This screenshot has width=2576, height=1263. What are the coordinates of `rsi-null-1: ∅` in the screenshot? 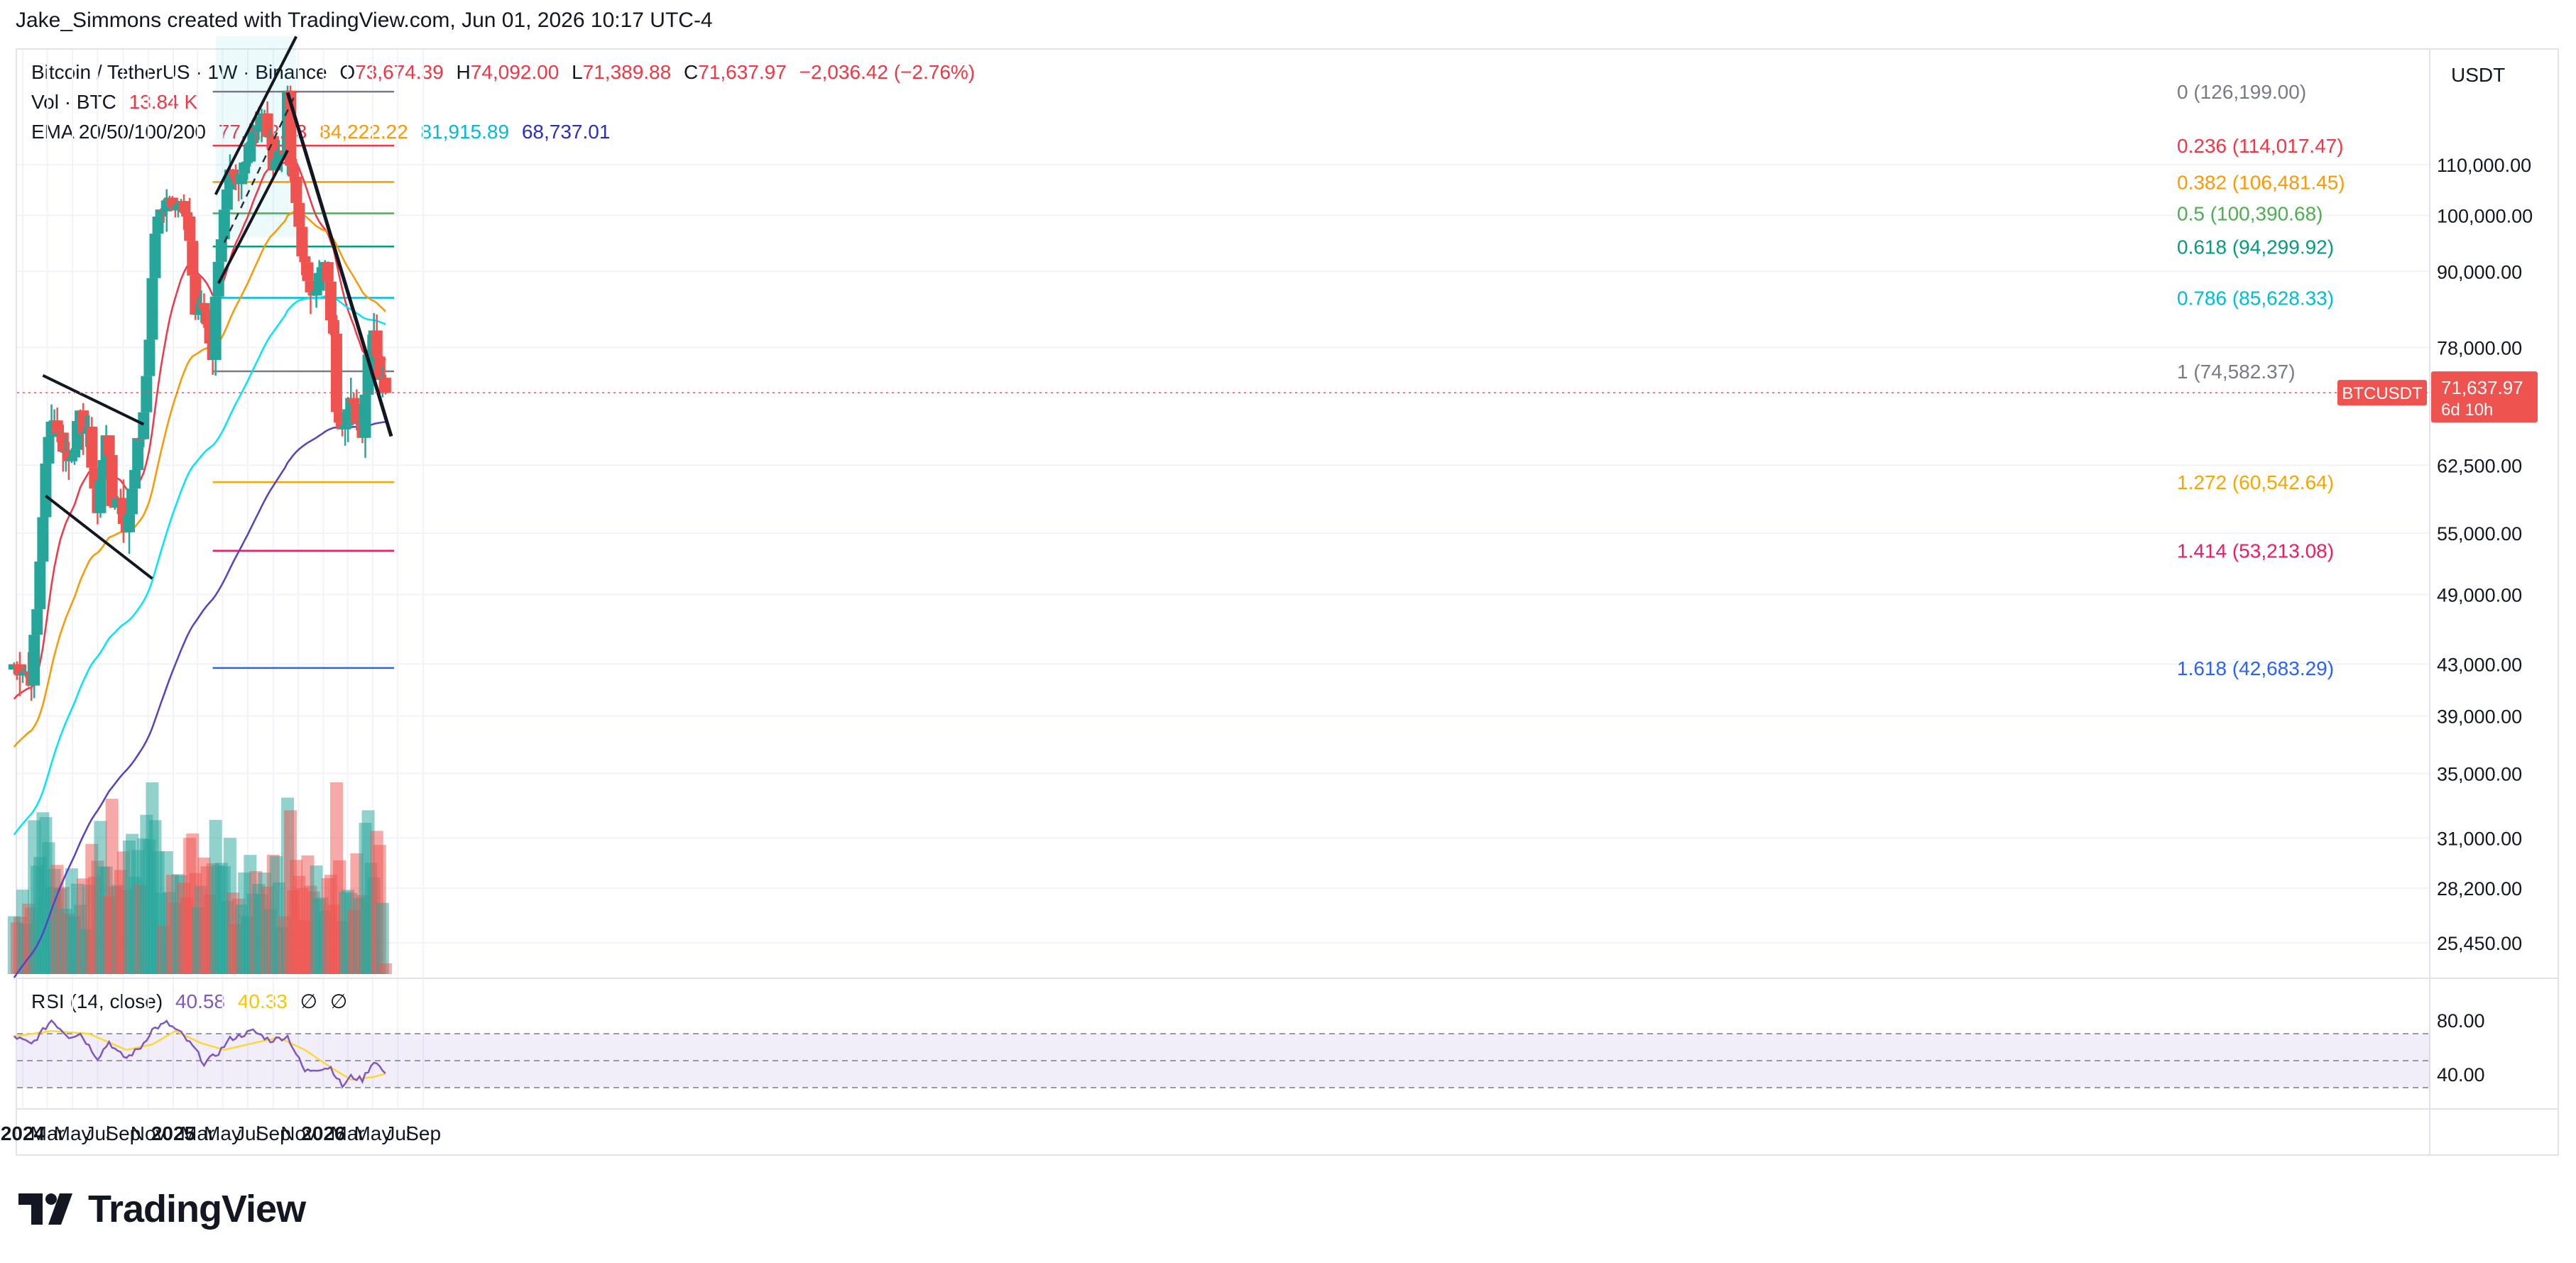 It's located at (309, 1001).